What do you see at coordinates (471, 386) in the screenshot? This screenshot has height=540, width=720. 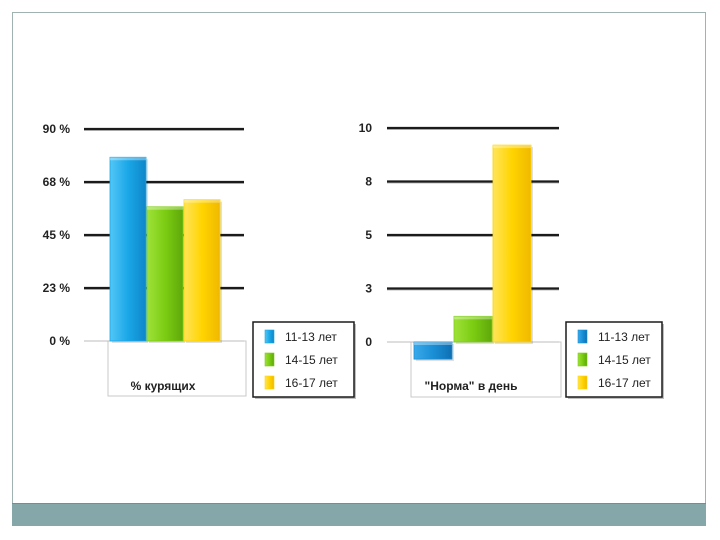 I see `category-label: "Норма" в день` at bounding box center [471, 386].